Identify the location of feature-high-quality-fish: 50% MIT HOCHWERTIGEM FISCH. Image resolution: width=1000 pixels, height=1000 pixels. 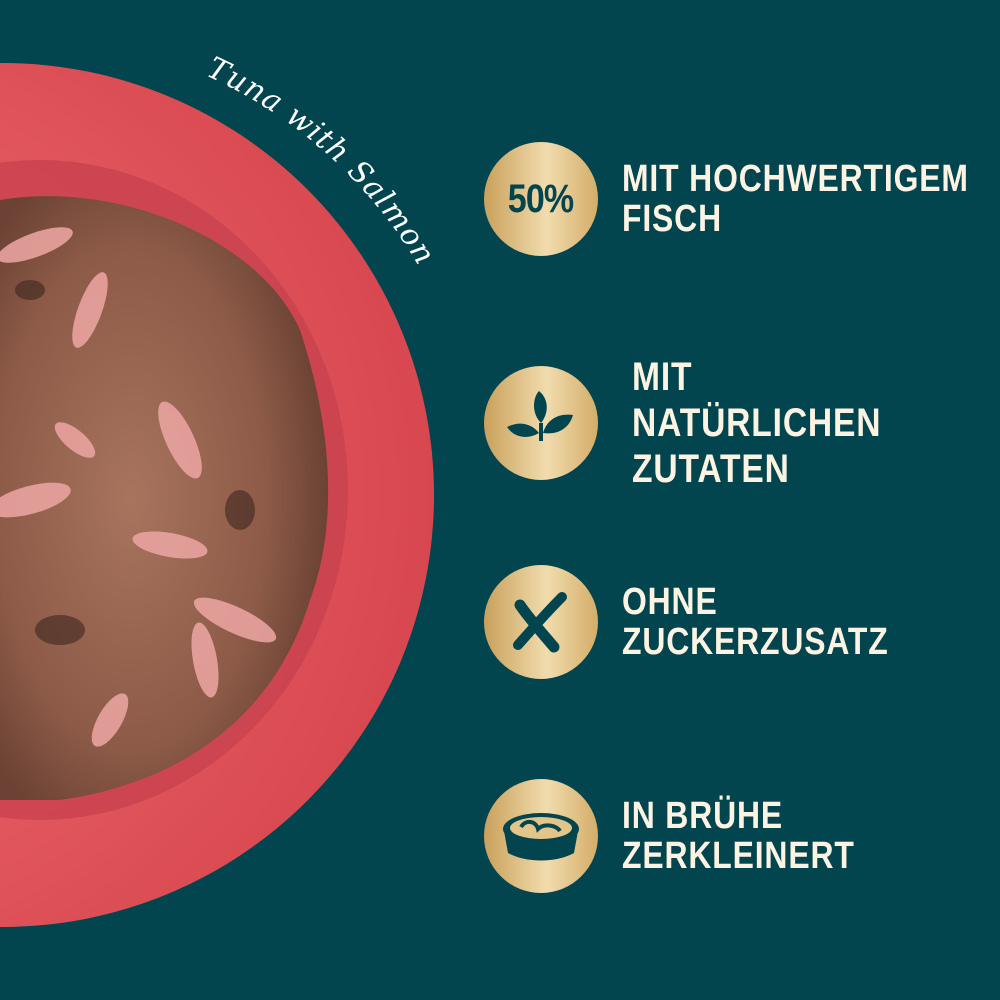
(742, 199).